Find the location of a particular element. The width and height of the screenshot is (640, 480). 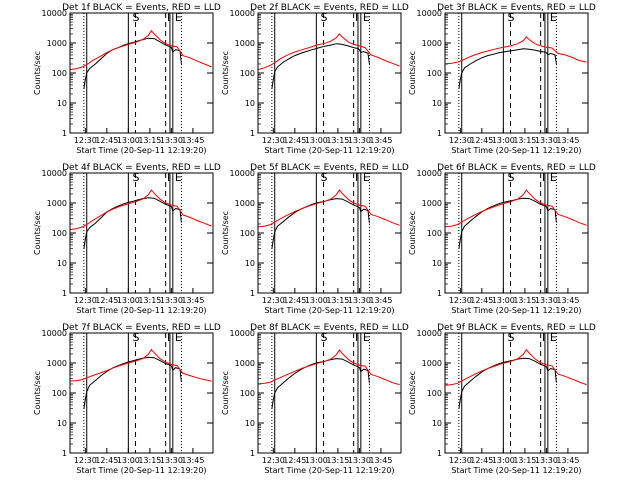

marker-label-i: I is located at coordinates (543, 337).